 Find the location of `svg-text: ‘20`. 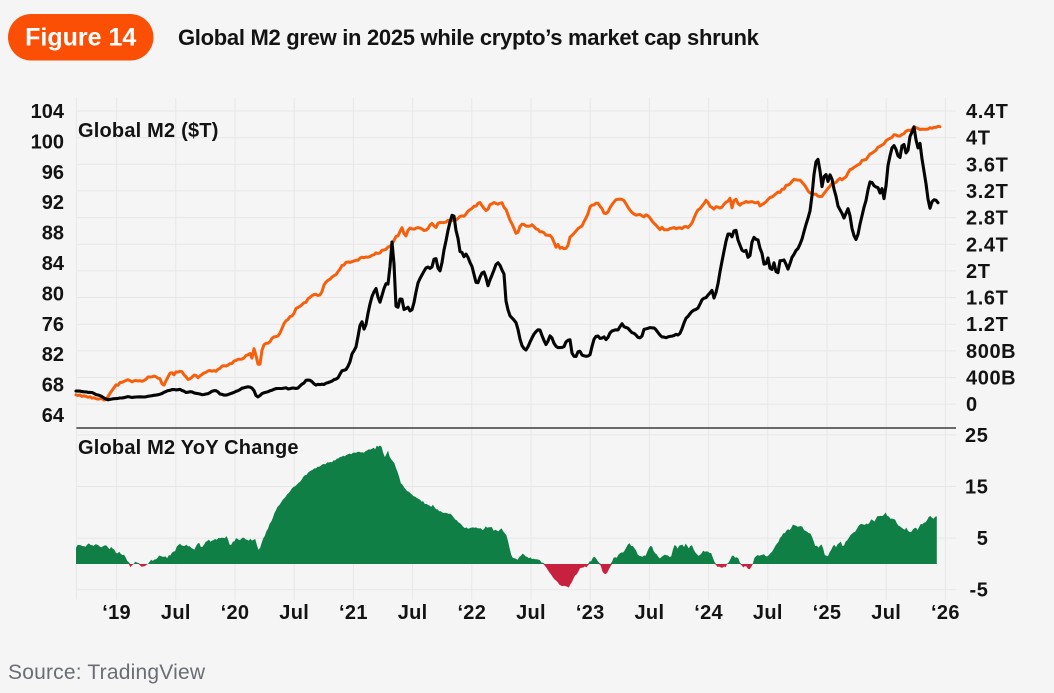

svg-text: ‘20 is located at coordinates (235, 613).